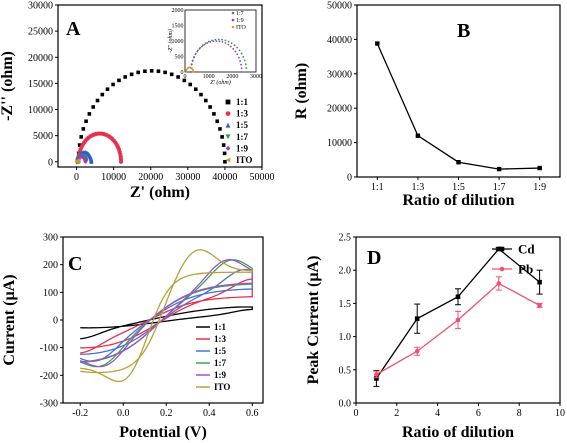  I want to click on panel-d-xtick-label: 6, so click(478, 413).